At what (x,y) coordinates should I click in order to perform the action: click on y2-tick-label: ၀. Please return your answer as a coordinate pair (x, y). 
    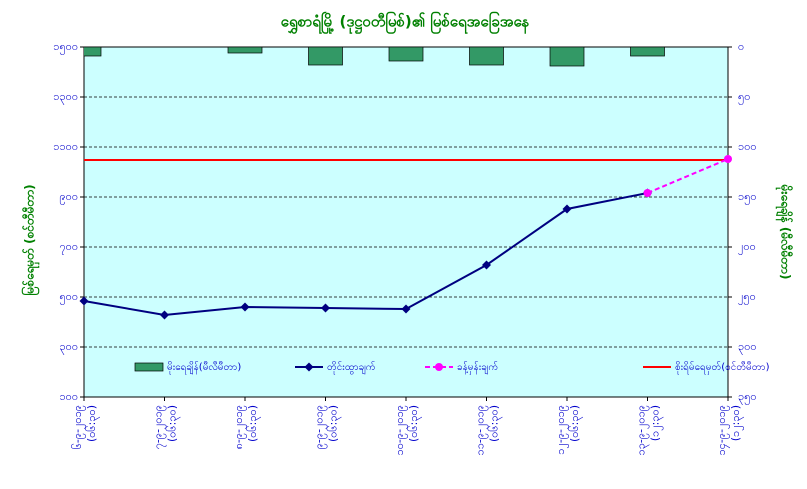
    Looking at the image, I should click on (741, 46).